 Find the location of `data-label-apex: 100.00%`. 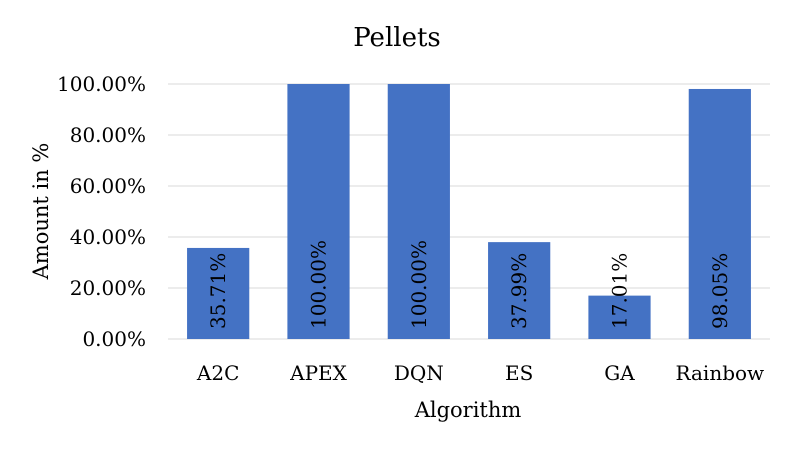

data-label-apex: 100.00% is located at coordinates (319, 284).